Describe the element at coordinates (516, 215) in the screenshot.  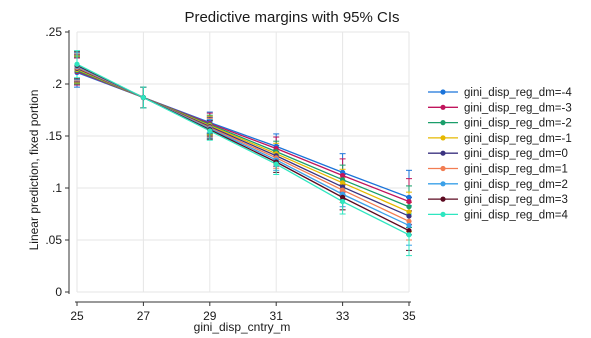
I see `legend-label: gini_disp_reg_dm=4` at that location.